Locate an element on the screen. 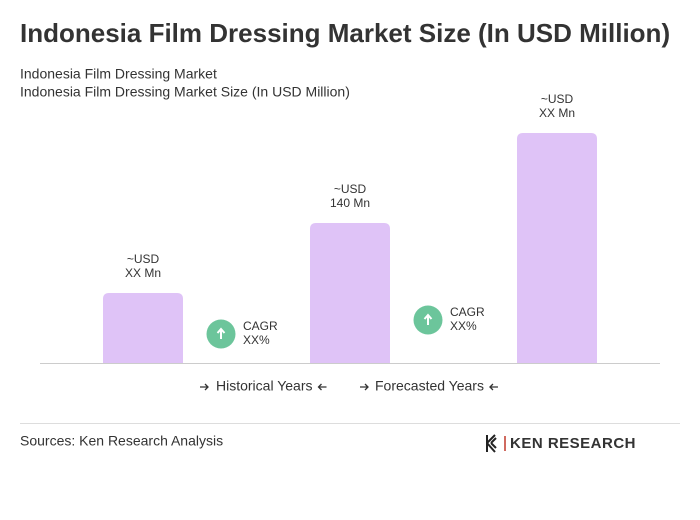 This screenshot has height=520, width=700. value-label: 140 Mn is located at coordinates (350, 203).